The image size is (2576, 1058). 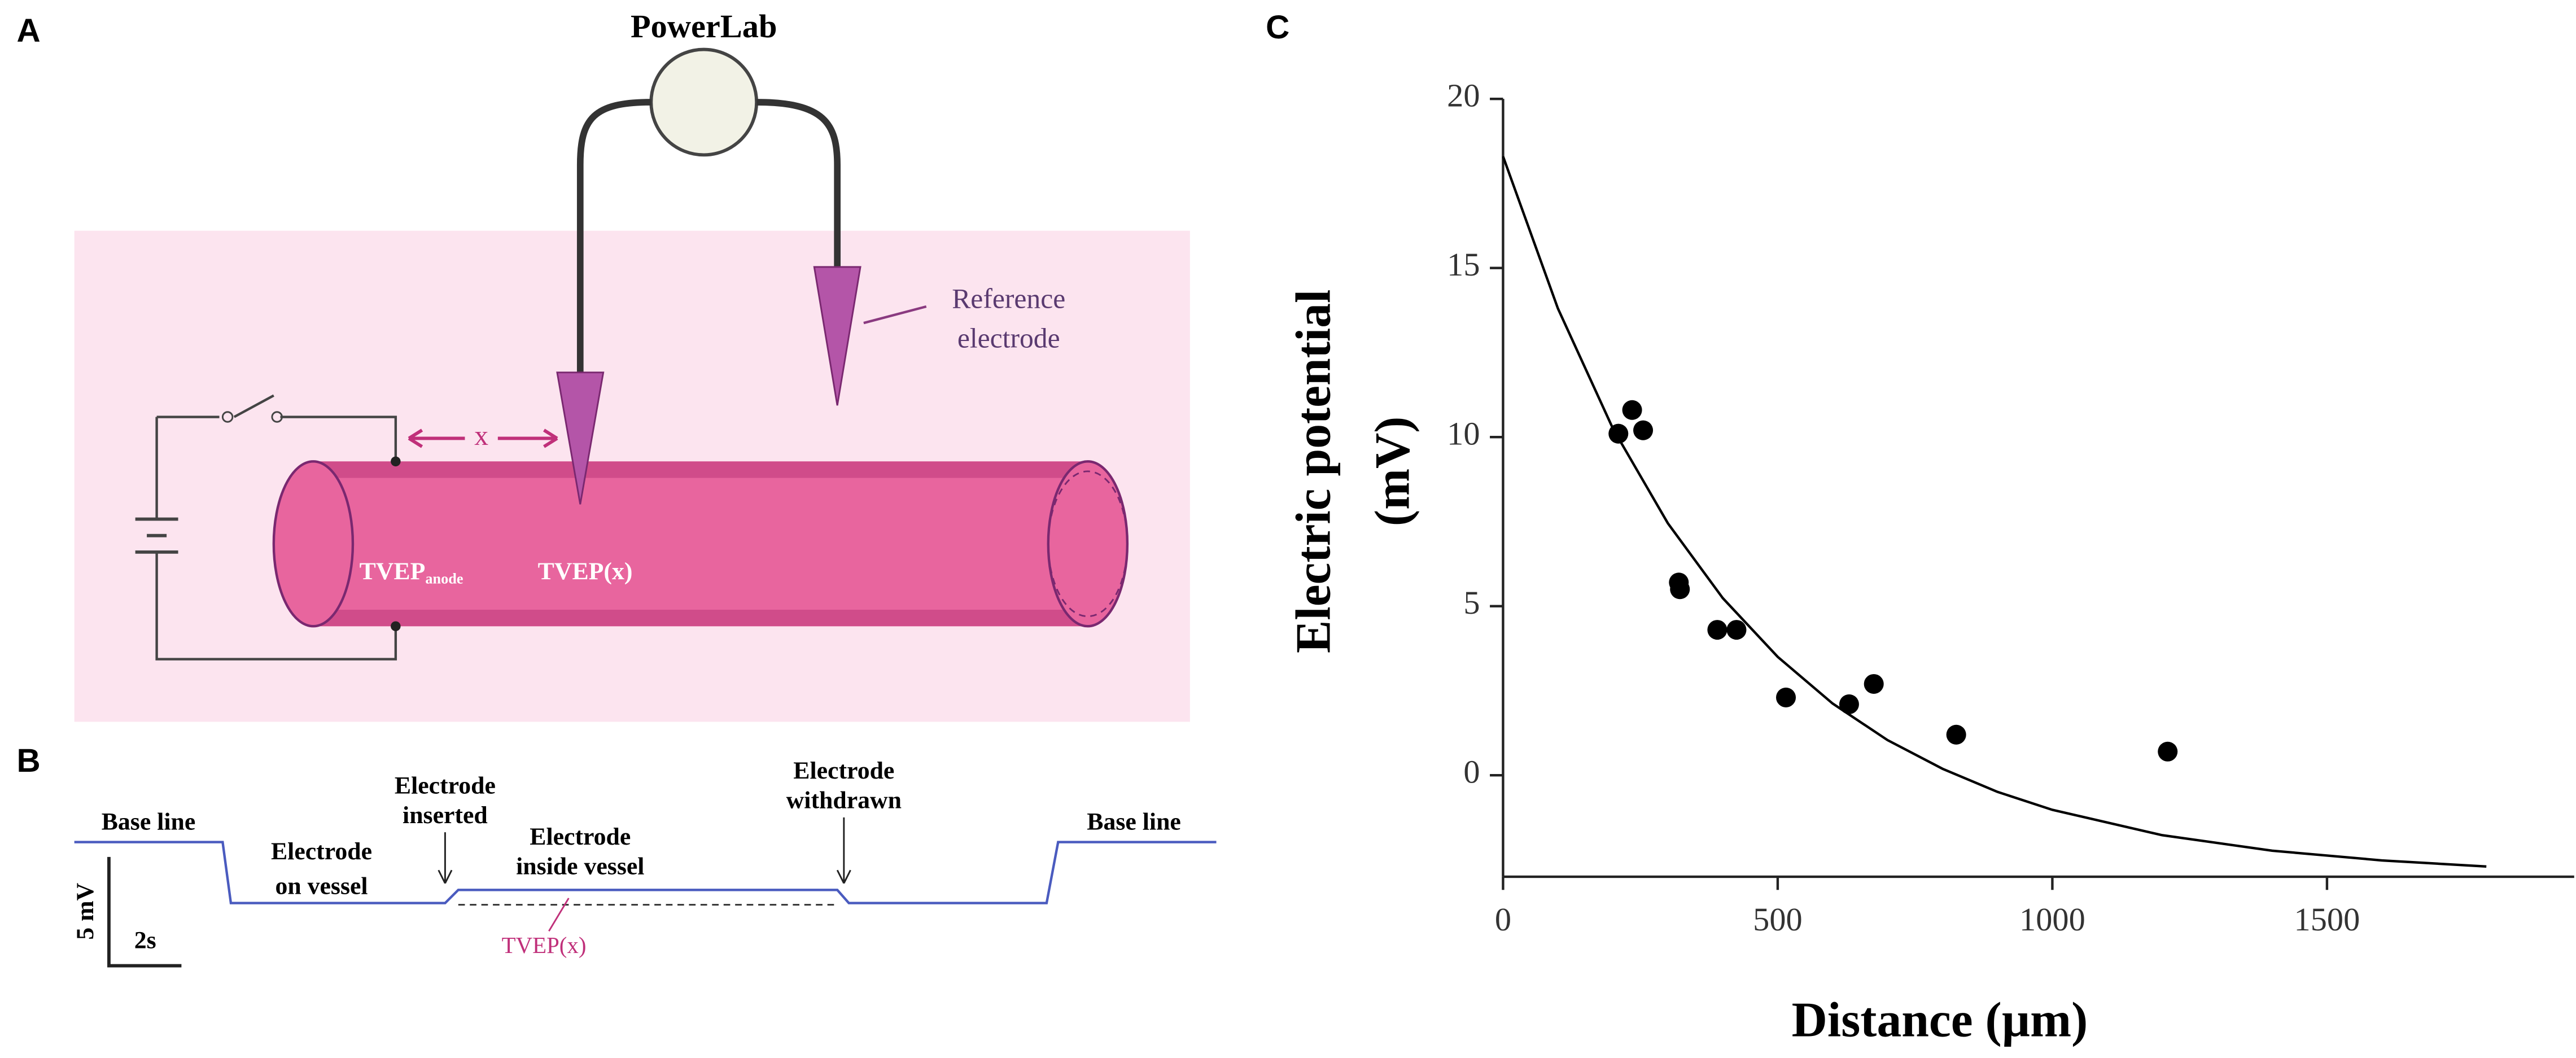 What do you see at coordinates (580, 438) in the screenshot?
I see `recording-electrode` at bounding box center [580, 438].